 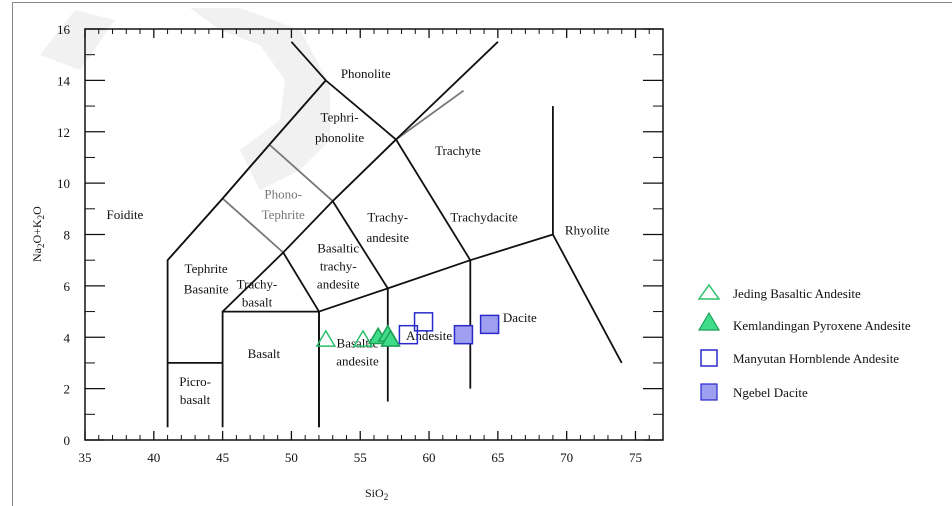 What do you see at coordinates (339, 137) in the screenshot?
I see `field-label: phonolite` at bounding box center [339, 137].